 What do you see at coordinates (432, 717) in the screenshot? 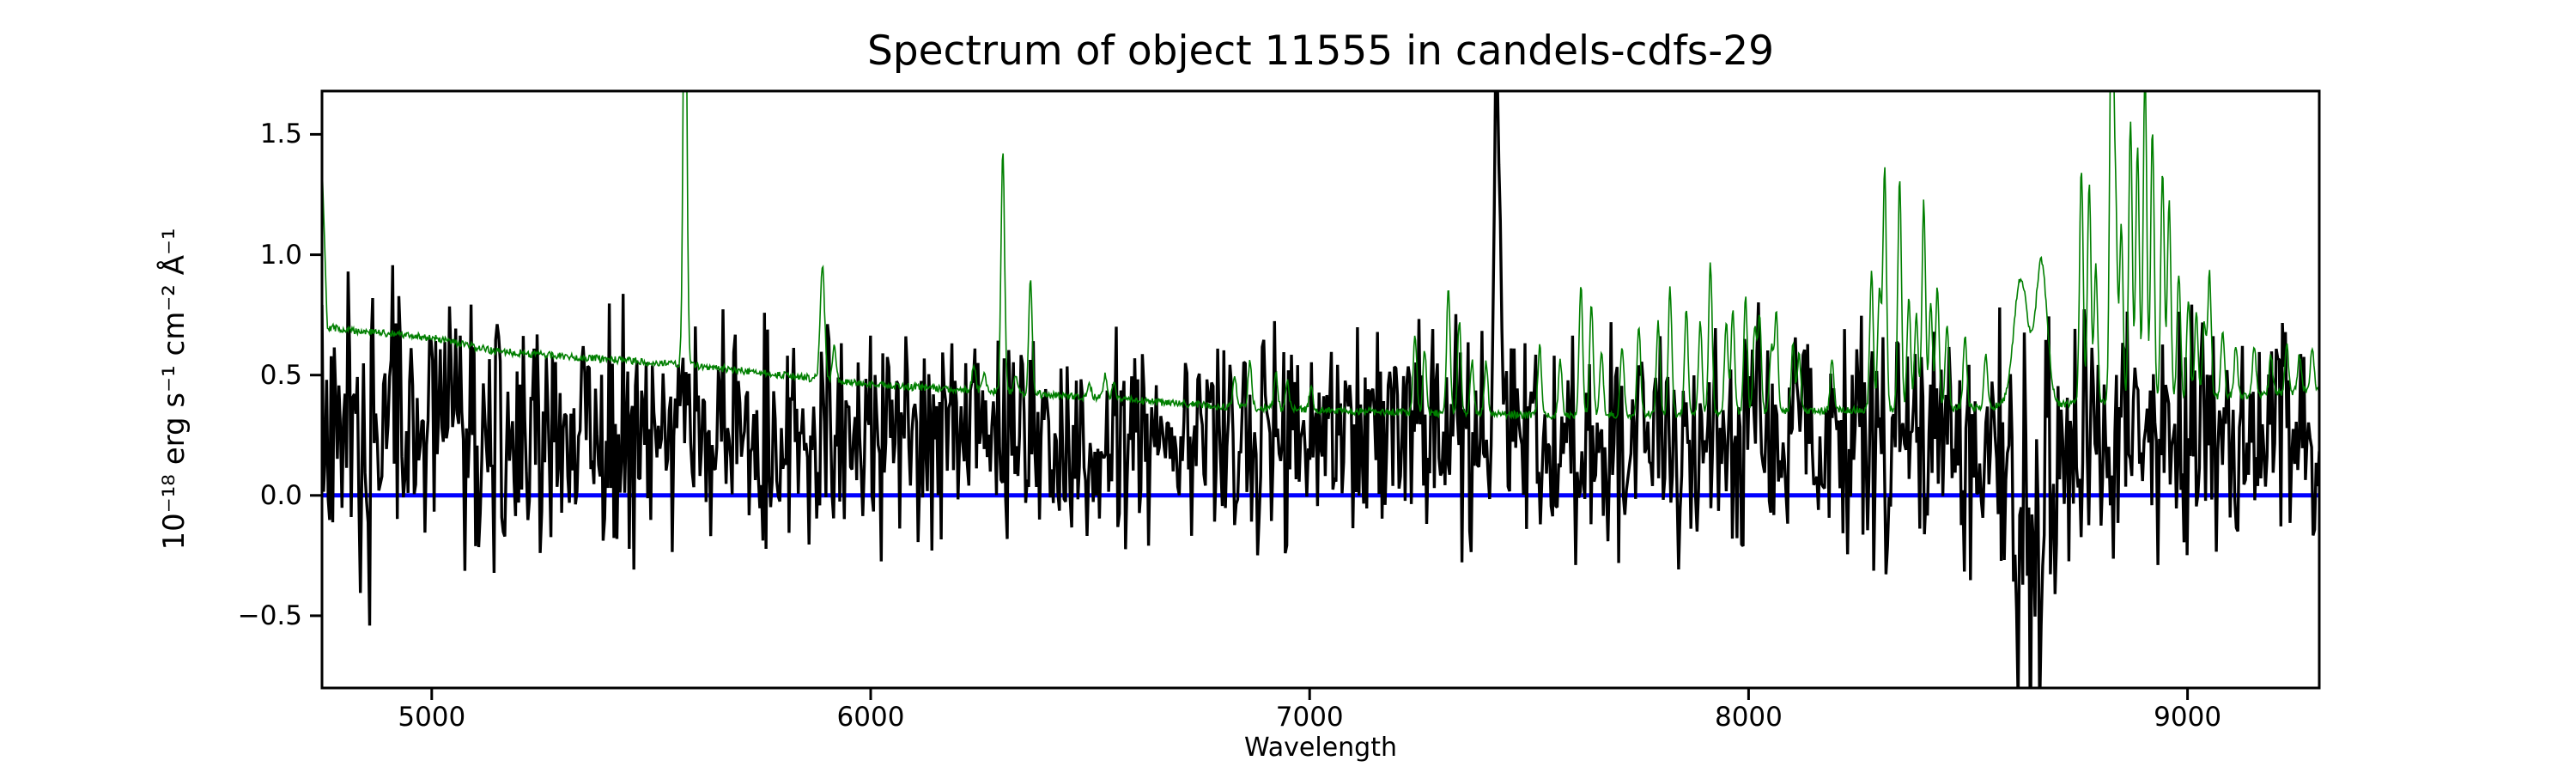
I see `x-tick-label: 5000` at bounding box center [432, 717].